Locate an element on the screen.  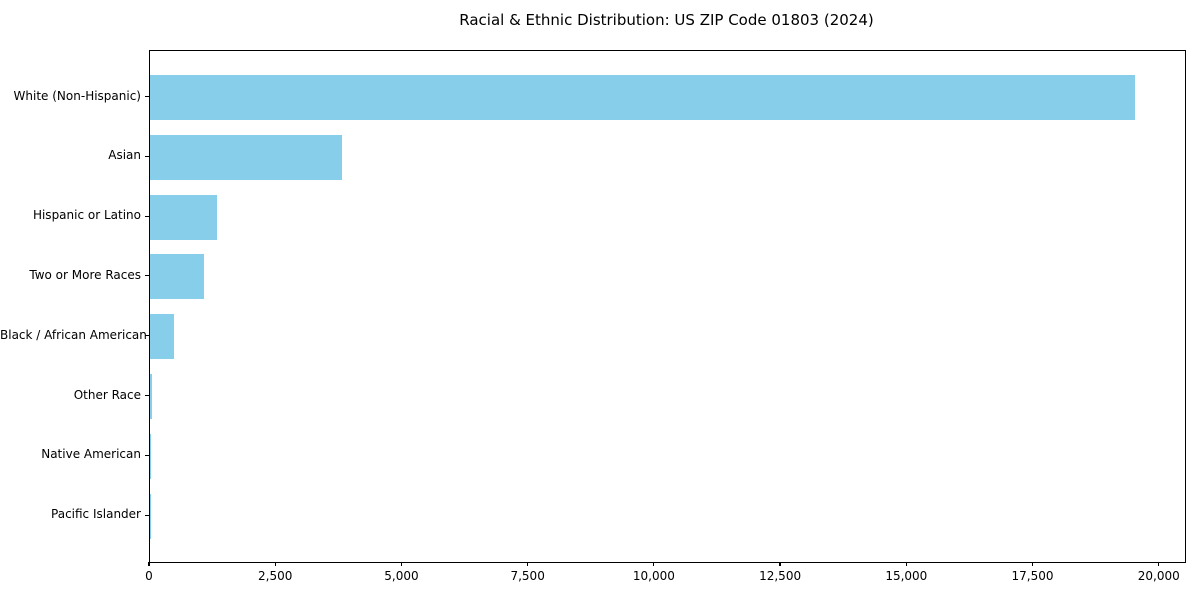
y-tick-label: Pacific Islander is located at coordinates (96, 514).